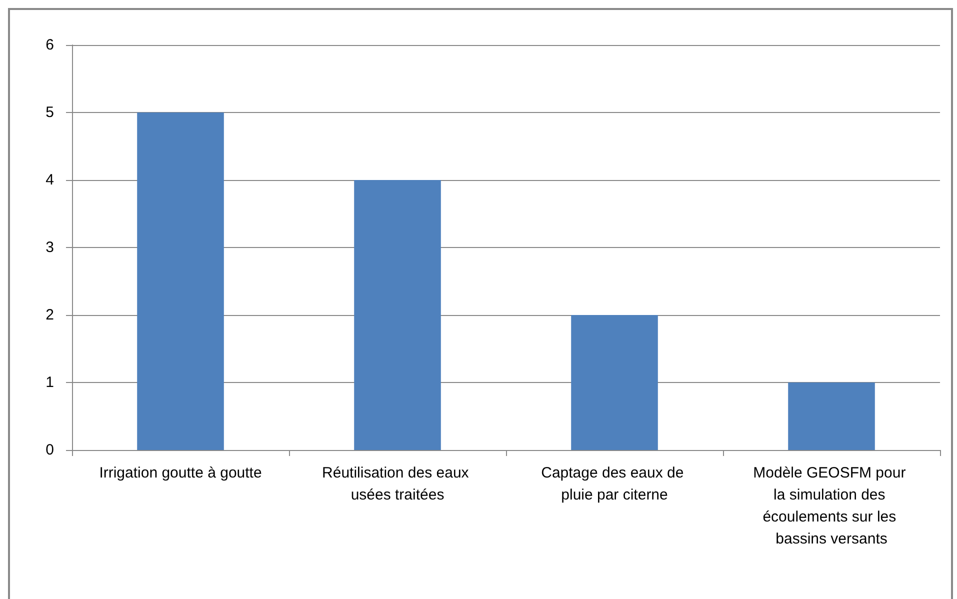 The width and height of the screenshot is (957, 599). What do you see at coordinates (50, 247) in the screenshot?
I see `y-tick-label: 3` at bounding box center [50, 247].